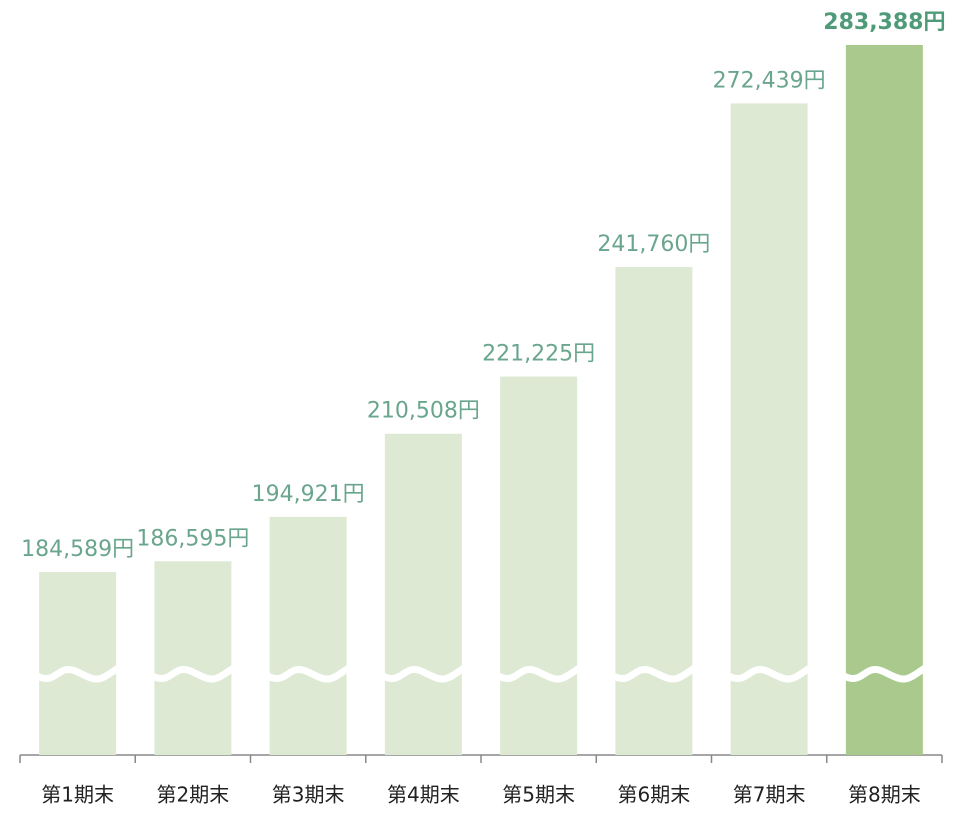 This screenshot has width=969, height=815. I want to click on x-tick-label: 第6期末, so click(654, 795).